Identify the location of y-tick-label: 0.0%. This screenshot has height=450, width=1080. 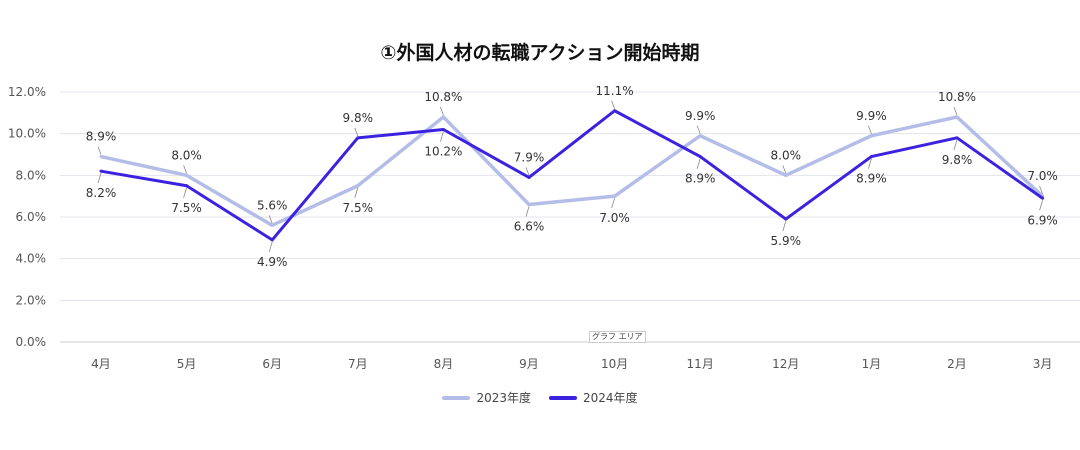
(31, 342).